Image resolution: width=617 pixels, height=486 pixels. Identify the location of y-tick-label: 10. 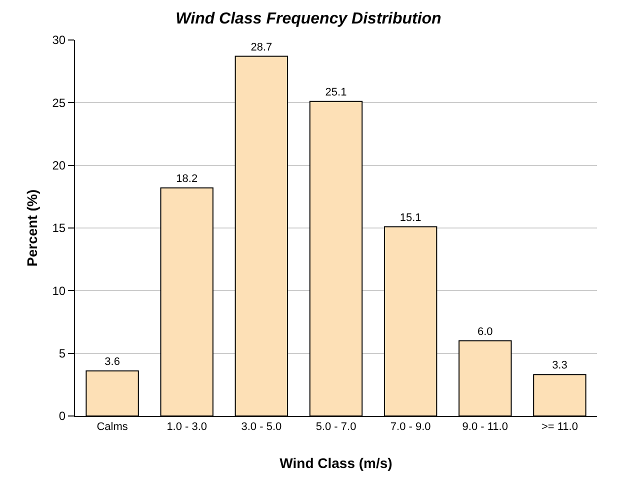
(59, 291).